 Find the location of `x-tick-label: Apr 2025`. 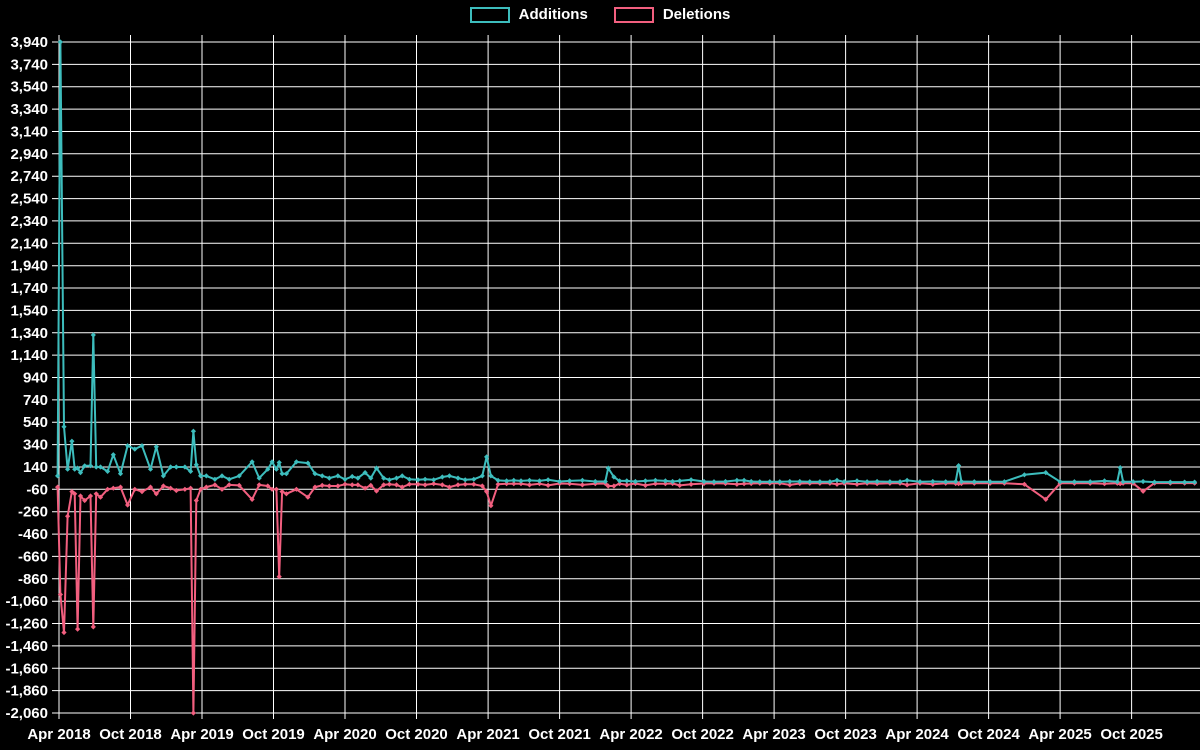

x-tick-label: Apr 2025 is located at coordinates (1059, 734).